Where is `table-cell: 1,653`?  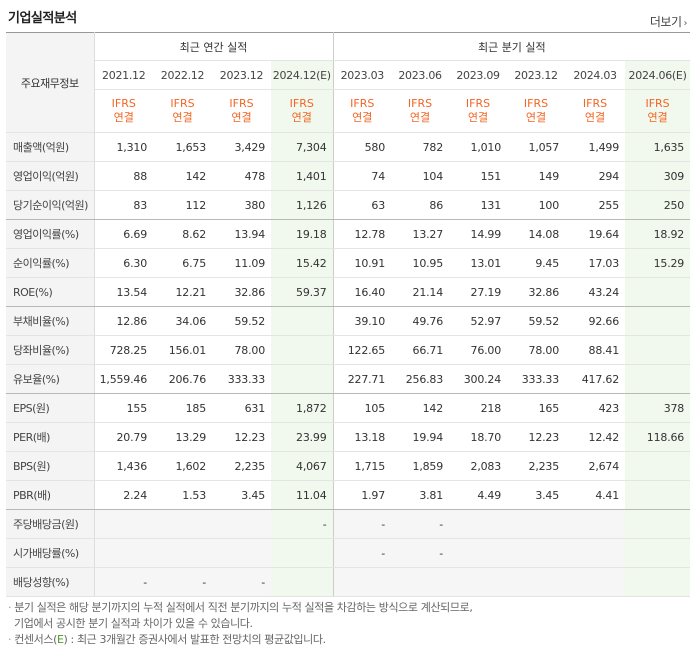
table-cell: 1,653 is located at coordinates (182, 147).